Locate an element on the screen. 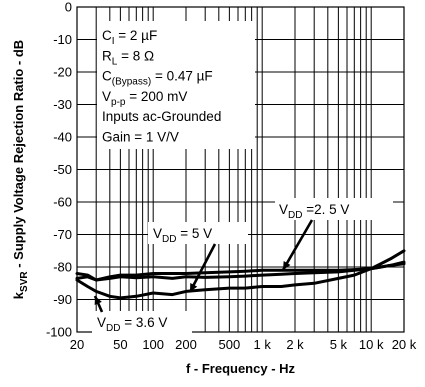 The height and width of the screenshot is (387, 425). x-tick-label: 200 is located at coordinates (186, 344).